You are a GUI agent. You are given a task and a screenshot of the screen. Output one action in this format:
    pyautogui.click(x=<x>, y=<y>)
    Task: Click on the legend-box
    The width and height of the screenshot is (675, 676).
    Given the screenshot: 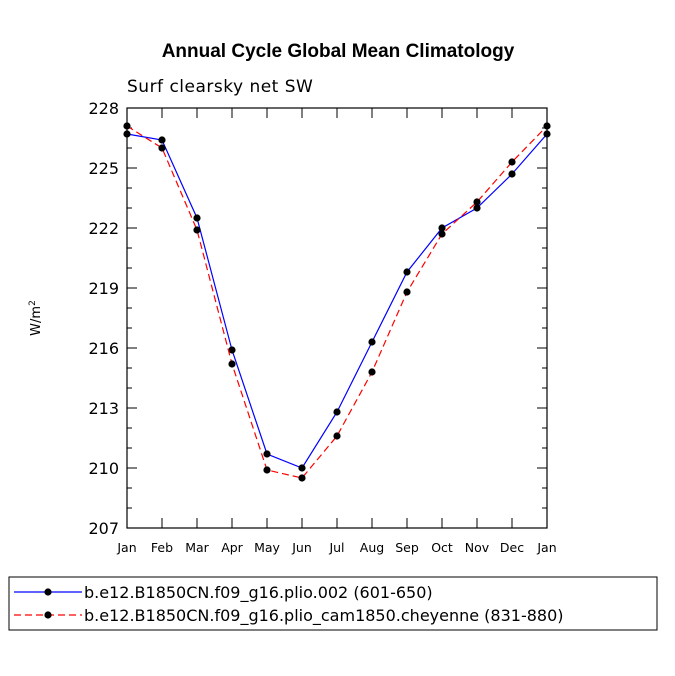 What is the action you would take?
    pyautogui.click(x=333, y=603)
    